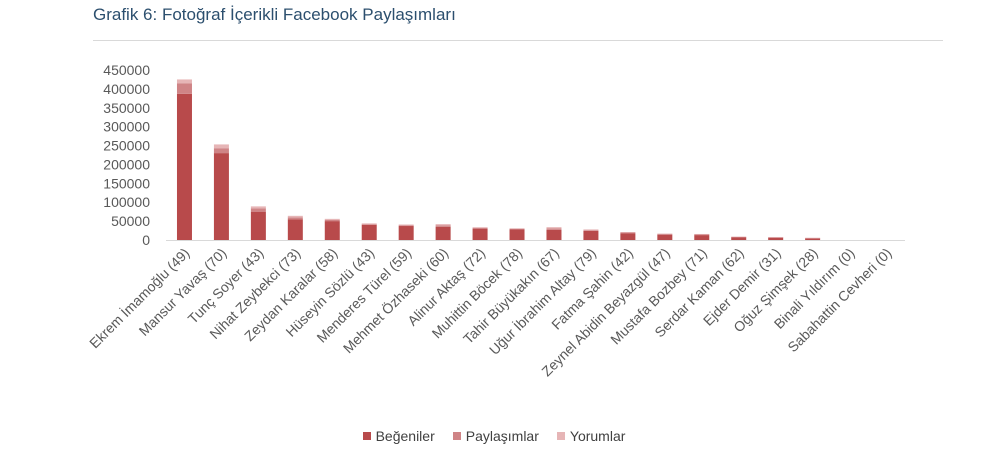  Describe the element at coordinates (405, 436) in the screenshot. I see `legend-label-begeniler: Beğeniler` at that location.